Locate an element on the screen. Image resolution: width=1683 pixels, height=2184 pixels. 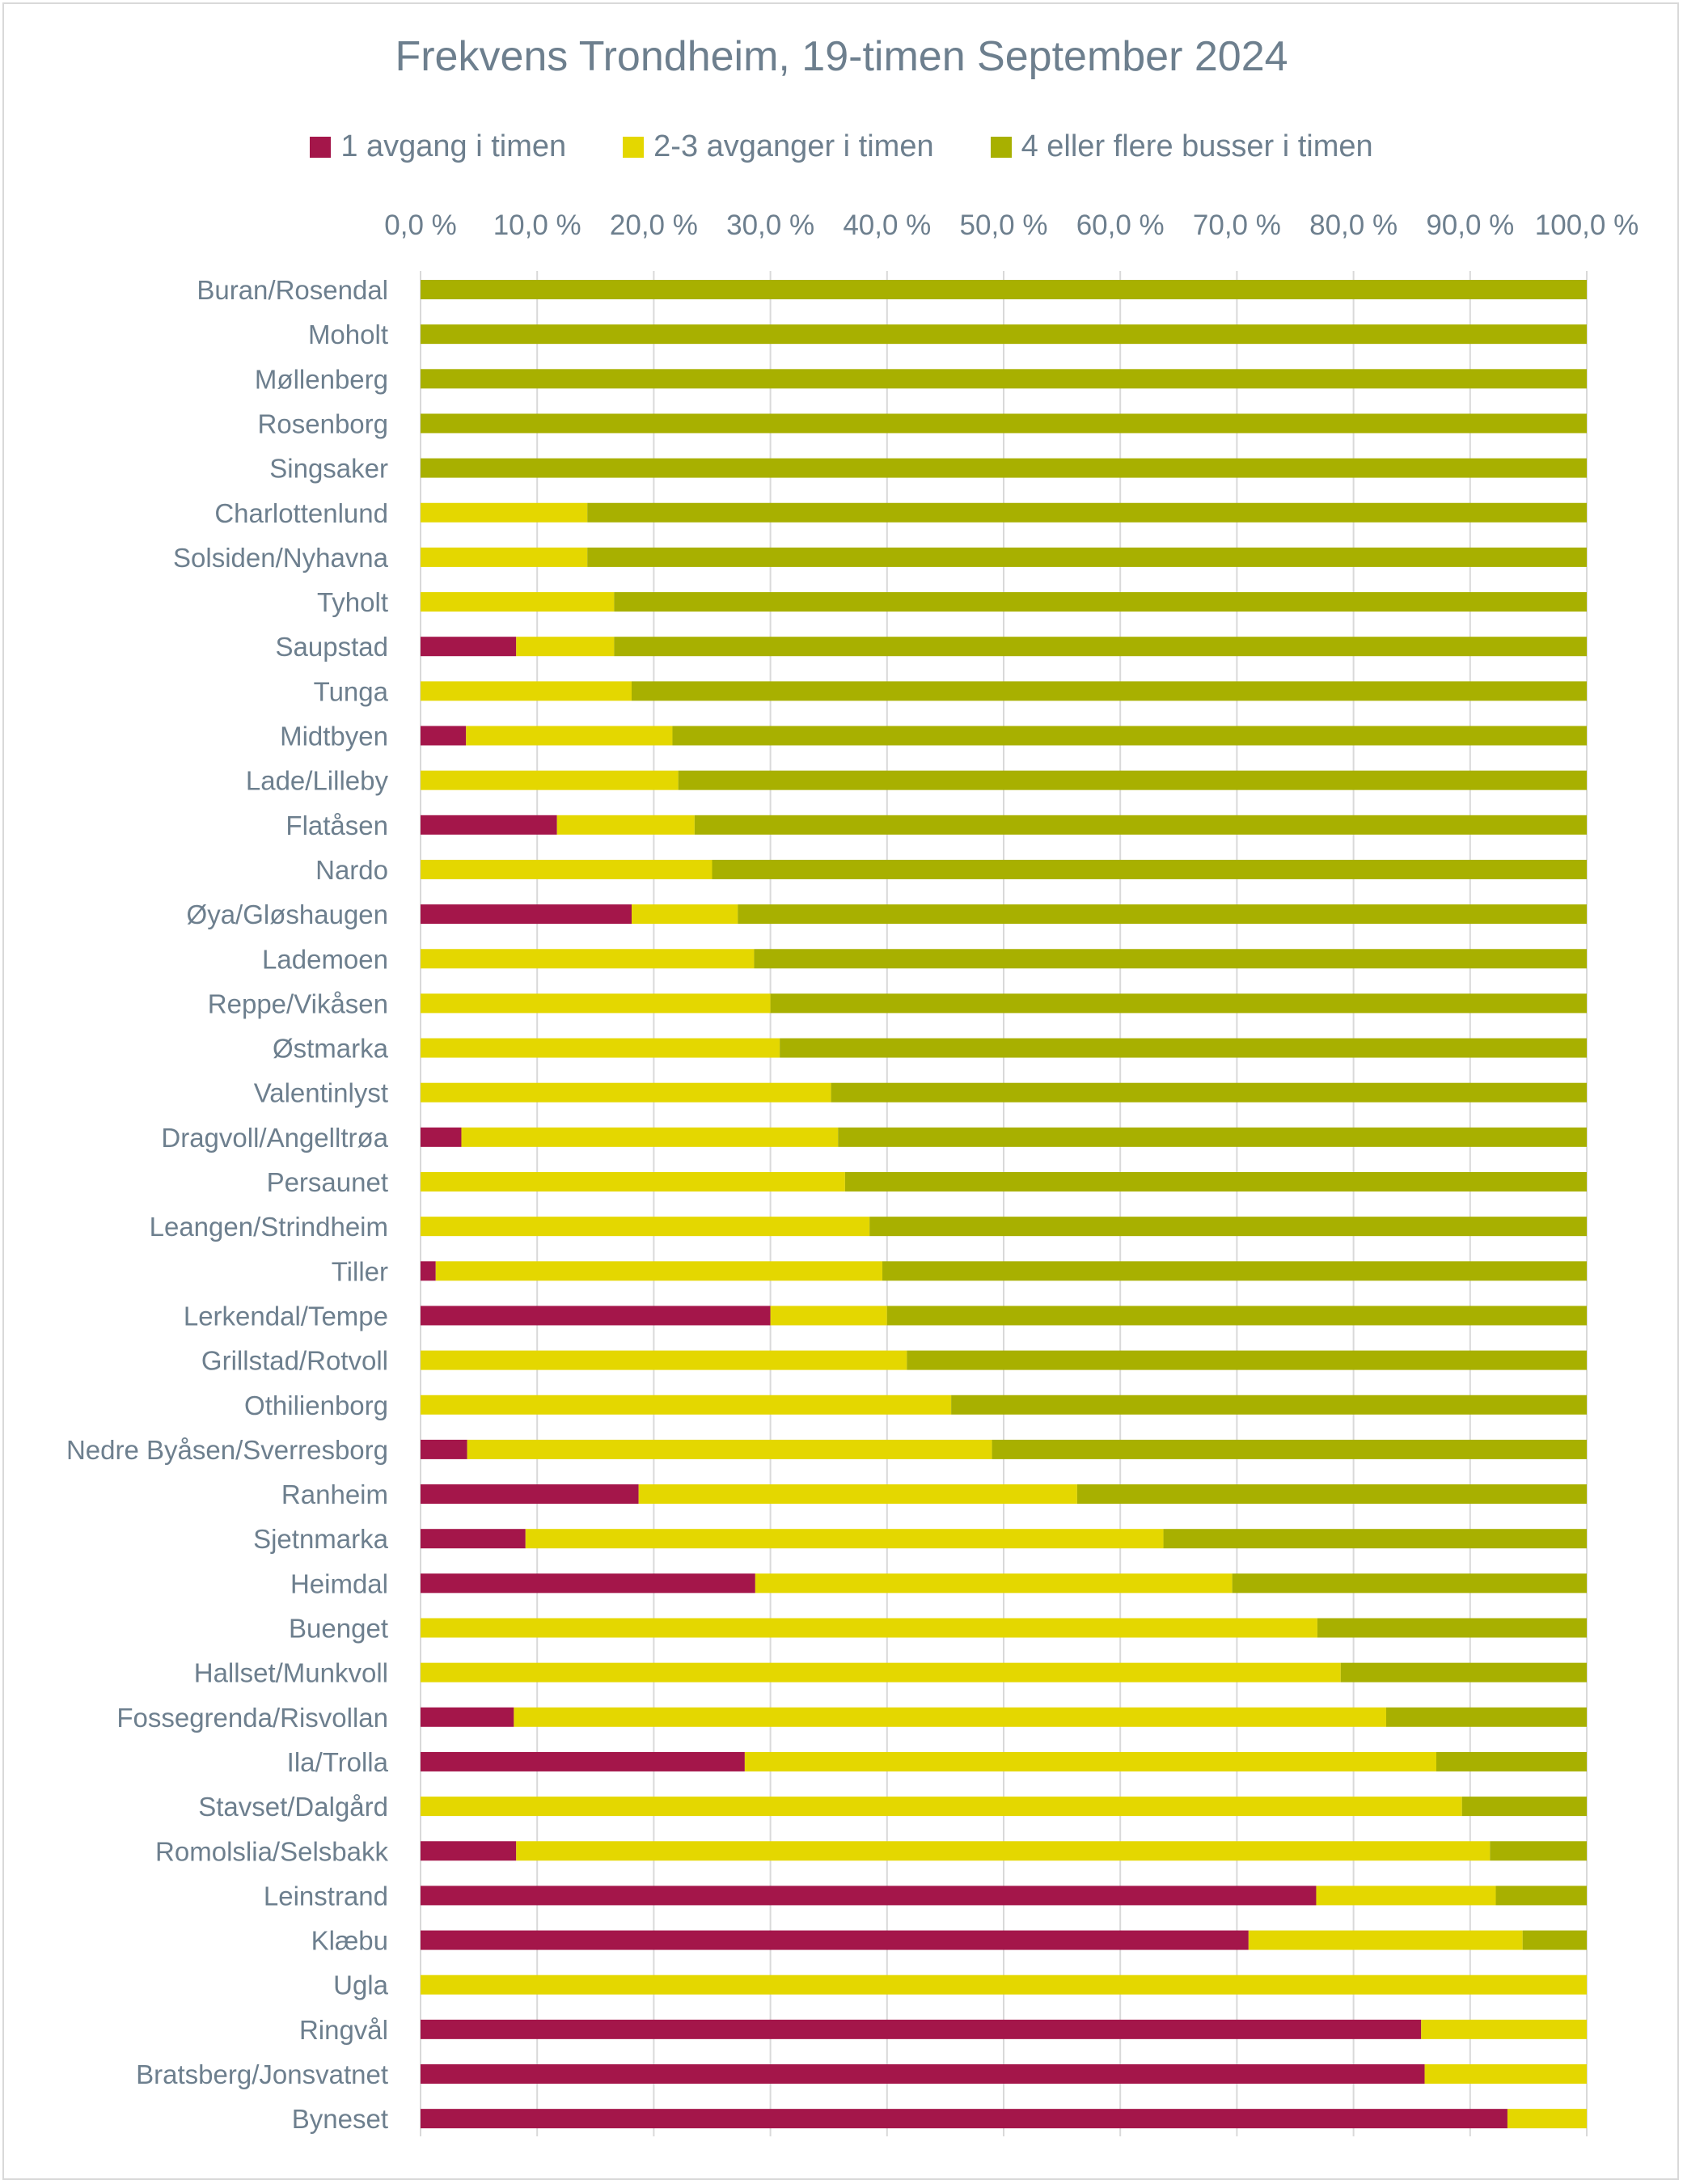
category-label: Midtbyen is located at coordinates (334, 736).